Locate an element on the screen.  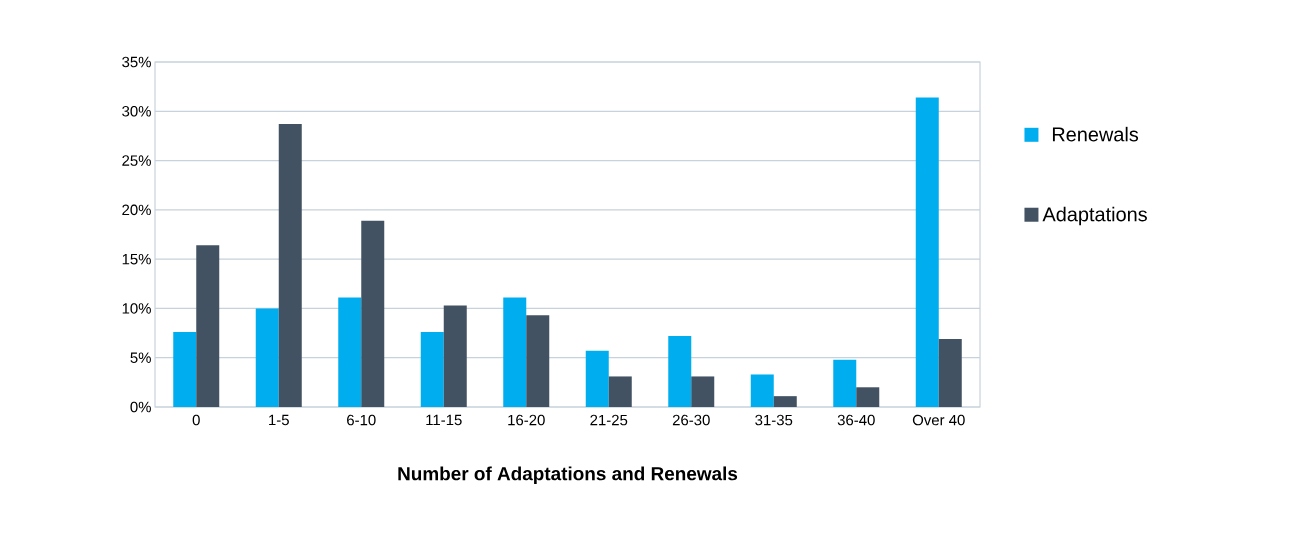
legend-label: Renewals is located at coordinates (1095, 134).